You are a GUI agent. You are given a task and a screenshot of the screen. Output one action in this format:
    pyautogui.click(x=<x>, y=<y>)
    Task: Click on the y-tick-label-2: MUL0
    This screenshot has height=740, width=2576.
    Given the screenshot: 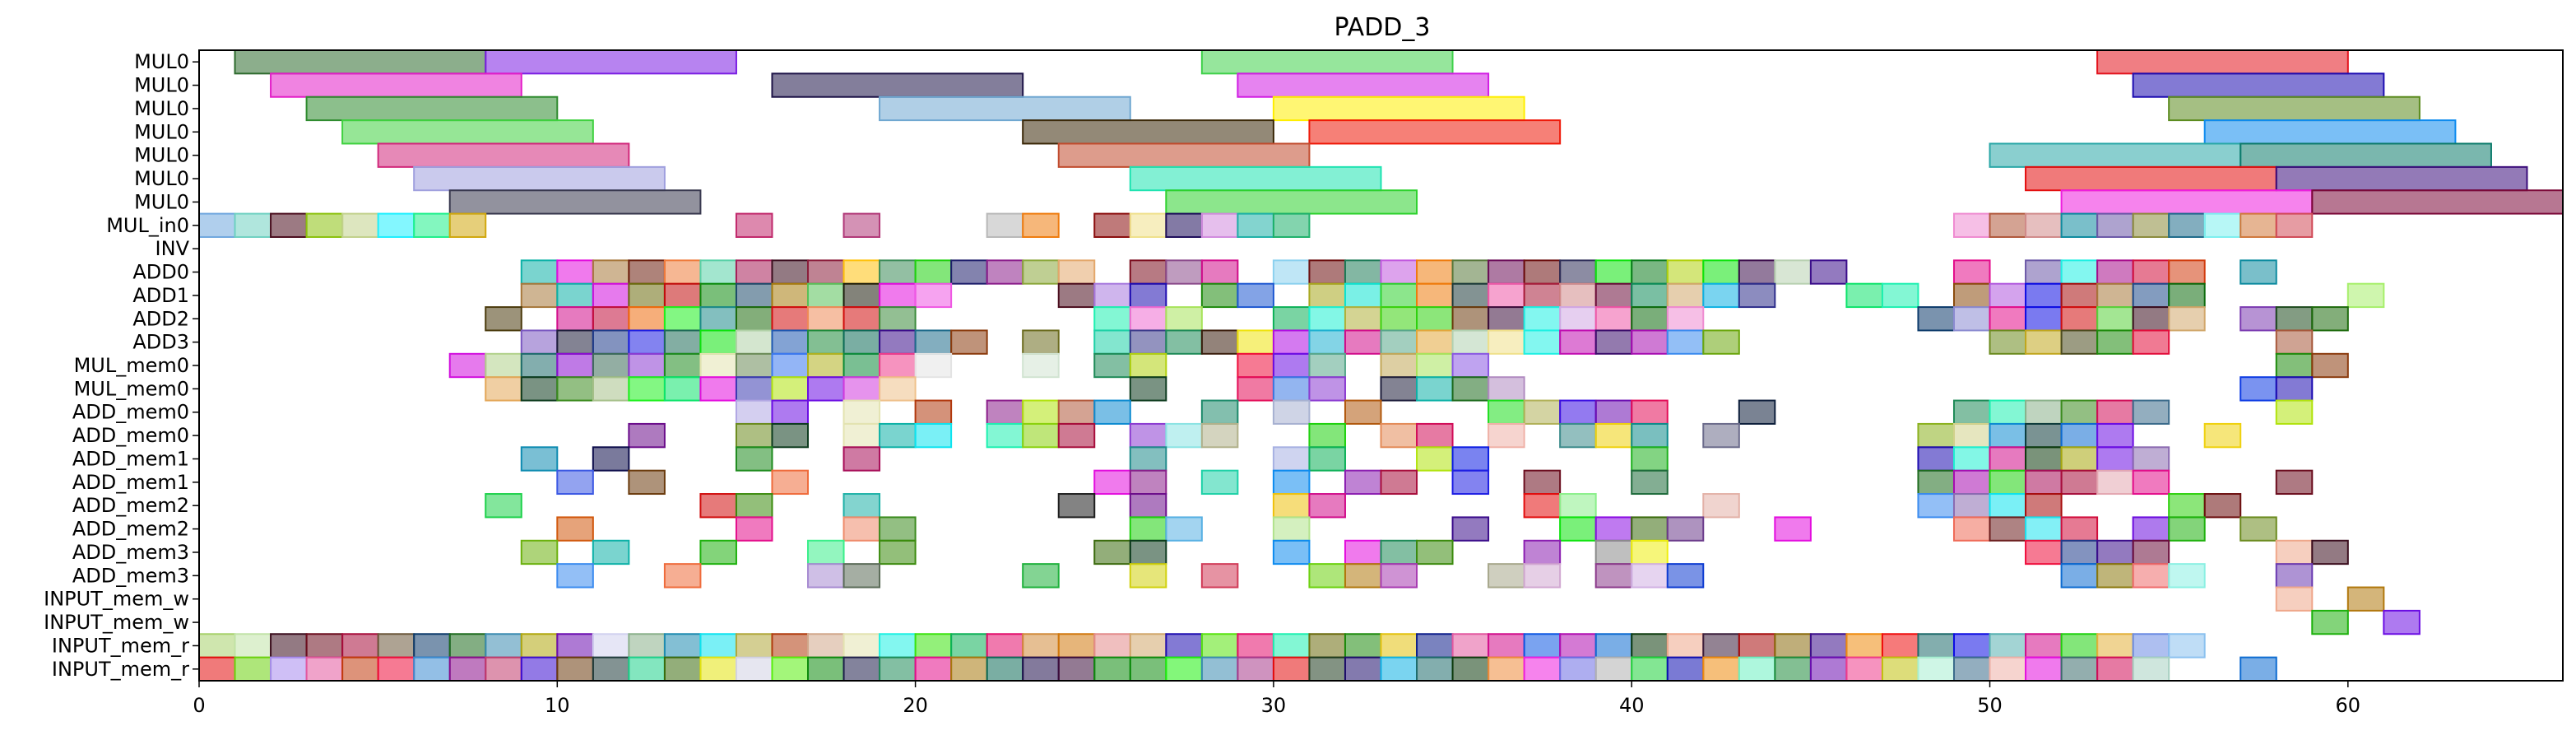 What is the action you would take?
    pyautogui.click(x=161, y=108)
    